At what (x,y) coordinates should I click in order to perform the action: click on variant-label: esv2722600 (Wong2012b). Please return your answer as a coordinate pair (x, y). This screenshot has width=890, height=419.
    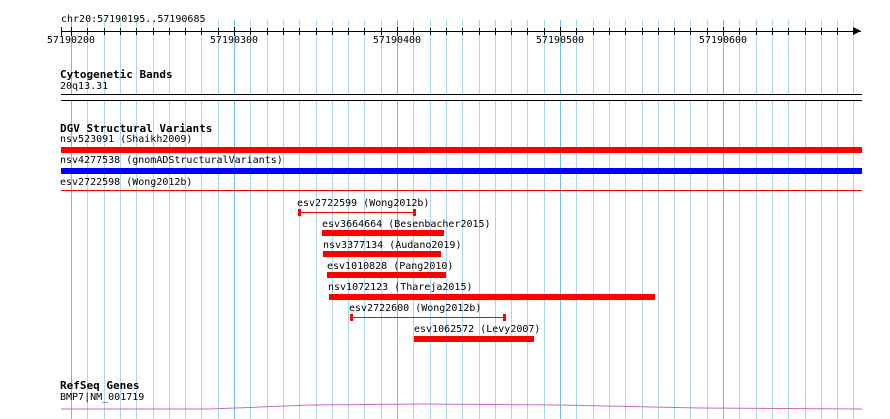
    Looking at the image, I should click on (415, 308).